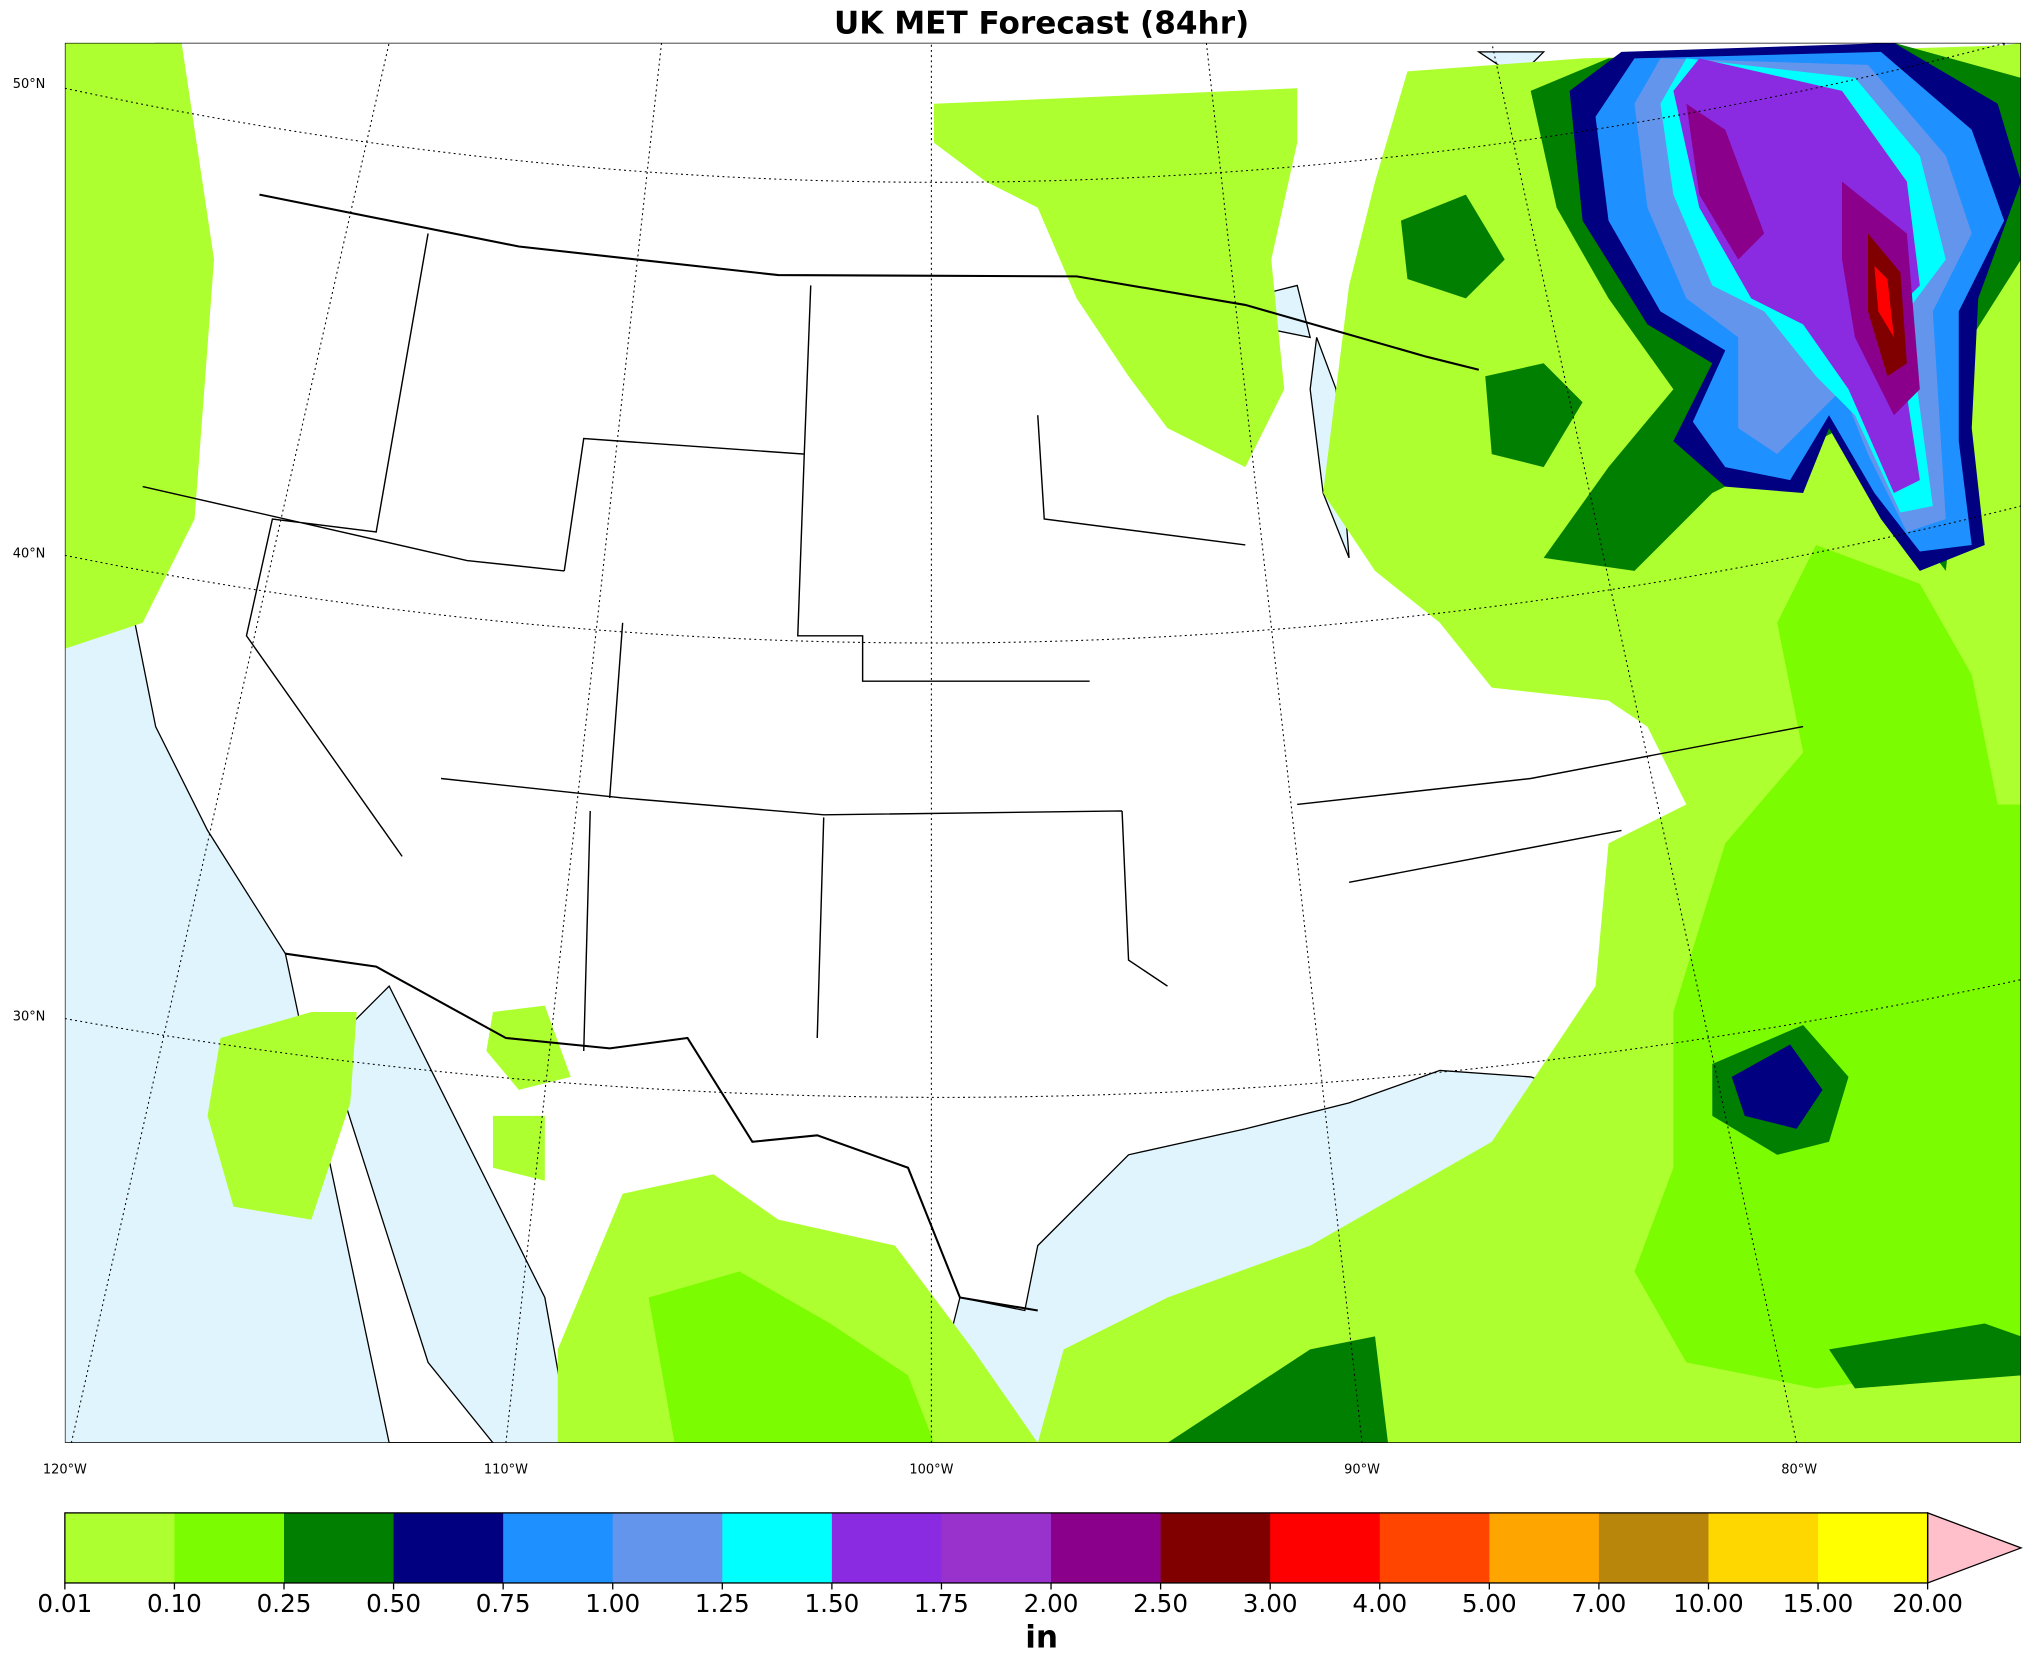  What do you see at coordinates (612, 1603) in the screenshot?
I see `colorbar-tick-label: 1.00` at bounding box center [612, 1603].